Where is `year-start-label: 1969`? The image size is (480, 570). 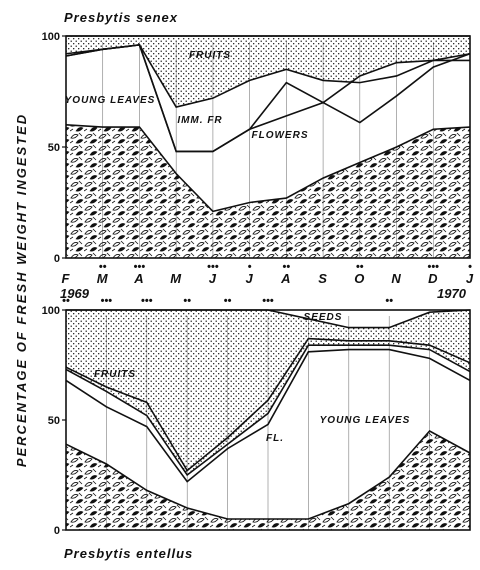
year-start-label: 1969 is located at coordinates (75, 293).